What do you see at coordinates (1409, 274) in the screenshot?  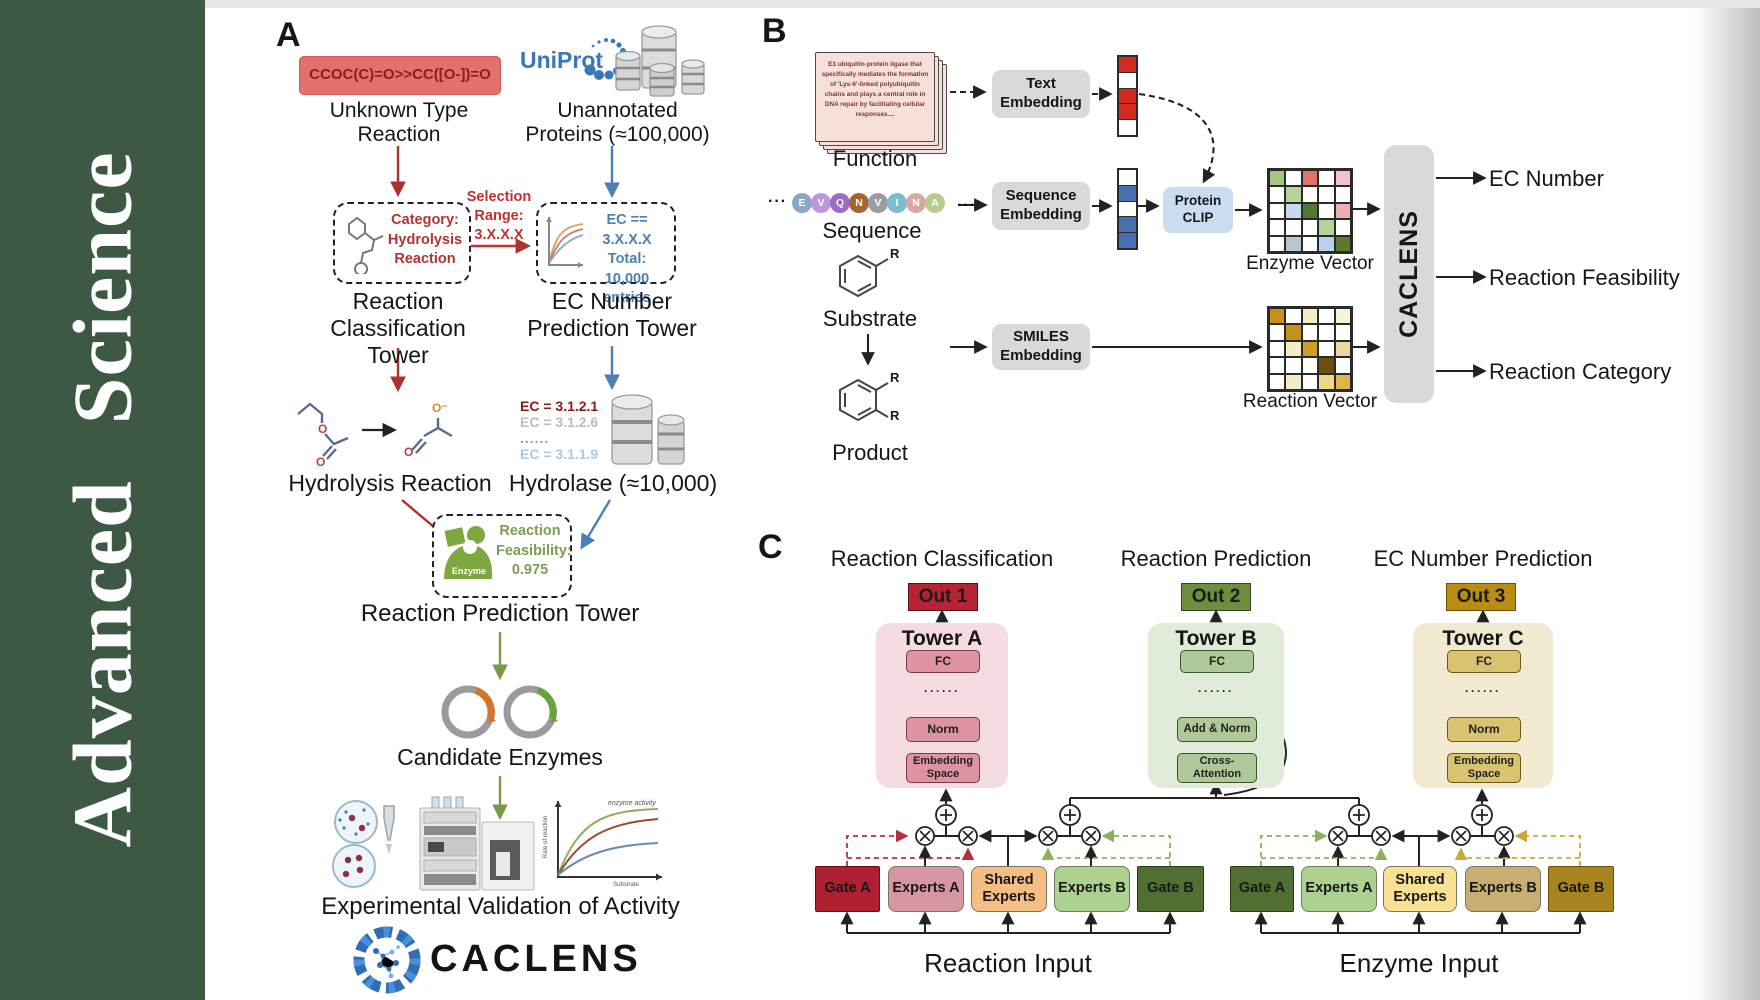 I see `caclens-module-label: CACLENS` at bounding box center [1409, 274].